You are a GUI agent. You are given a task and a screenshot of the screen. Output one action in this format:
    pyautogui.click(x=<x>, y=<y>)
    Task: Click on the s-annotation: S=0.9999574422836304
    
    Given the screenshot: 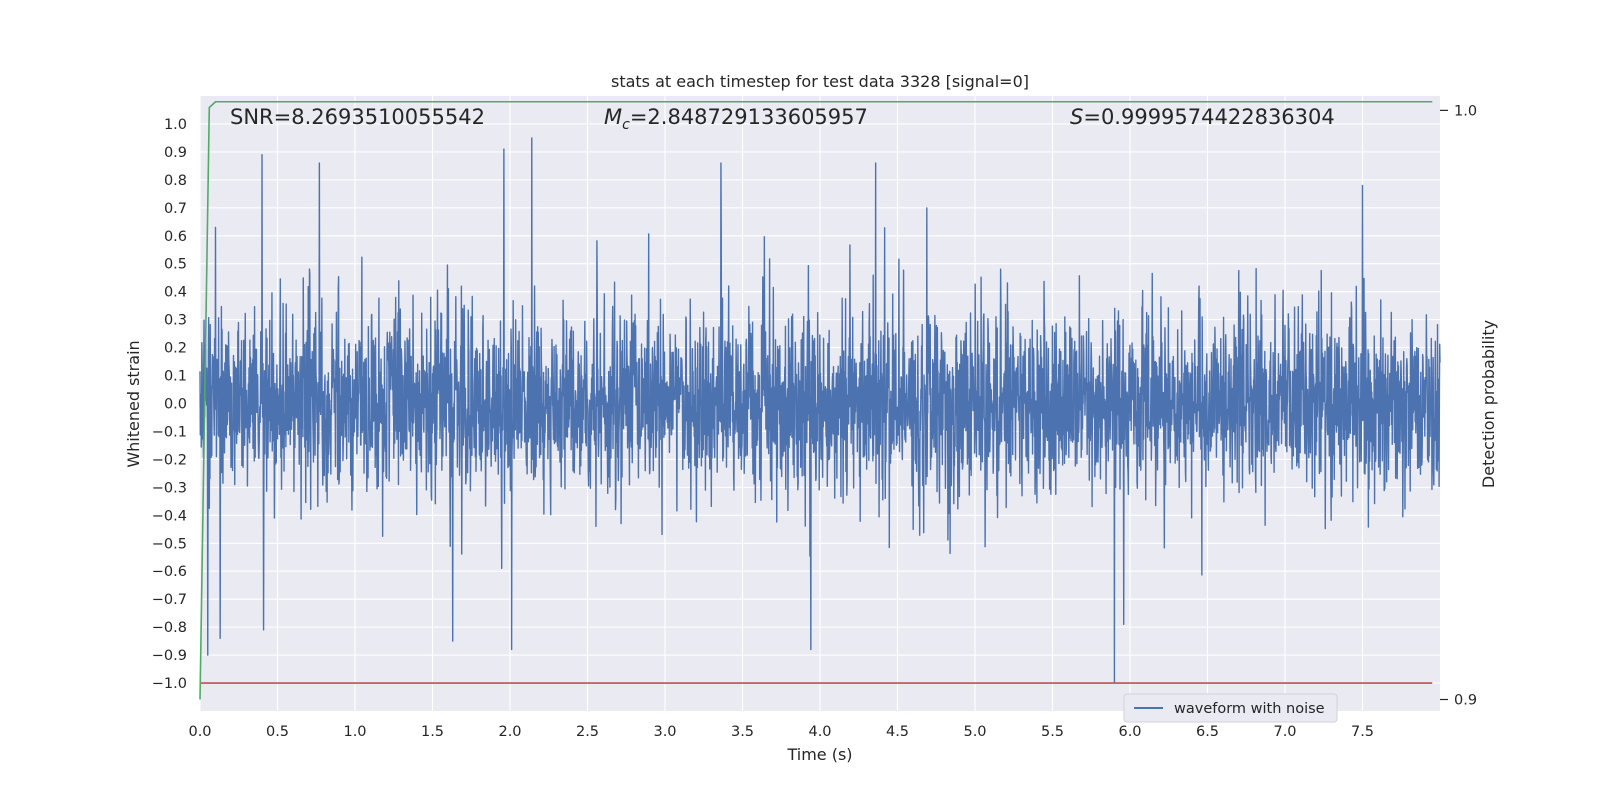 What is the action you would take?
    pyautogui.click(x=1202, y=117)
    